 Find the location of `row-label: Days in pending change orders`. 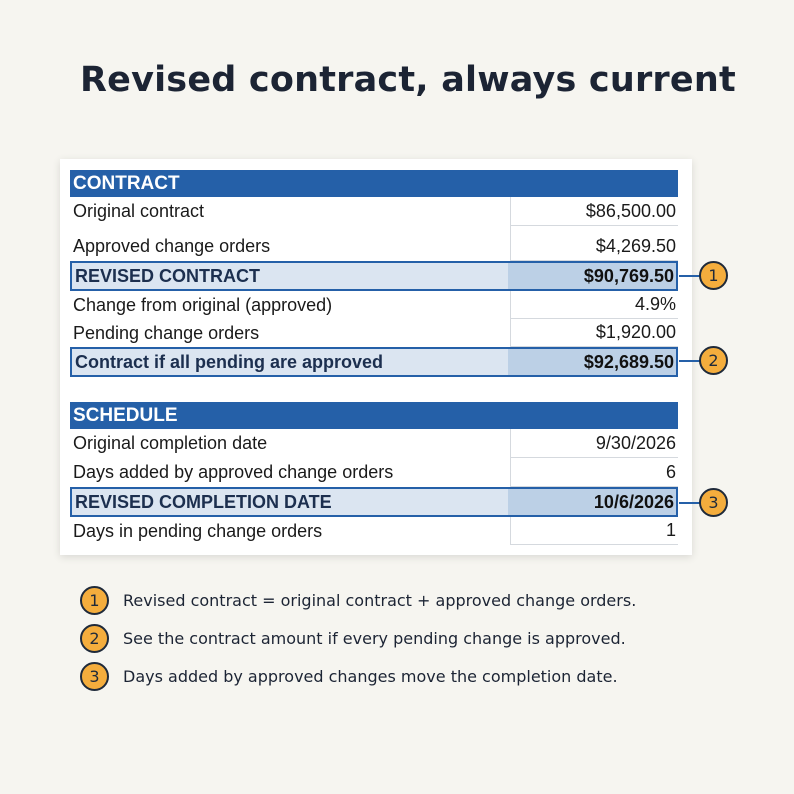

row-label: Days in pending change orders is located at coordinates (198, 530).